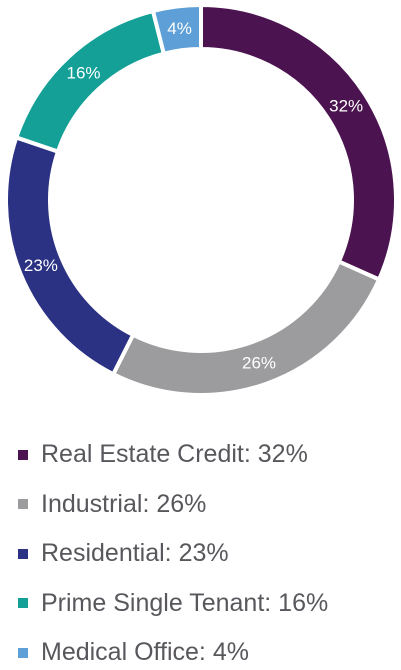 Image resolution: width=401 pixels, height=670 pixels. I want to click on legend-label: Real Estate Credit: 32%, so click(174, 454).